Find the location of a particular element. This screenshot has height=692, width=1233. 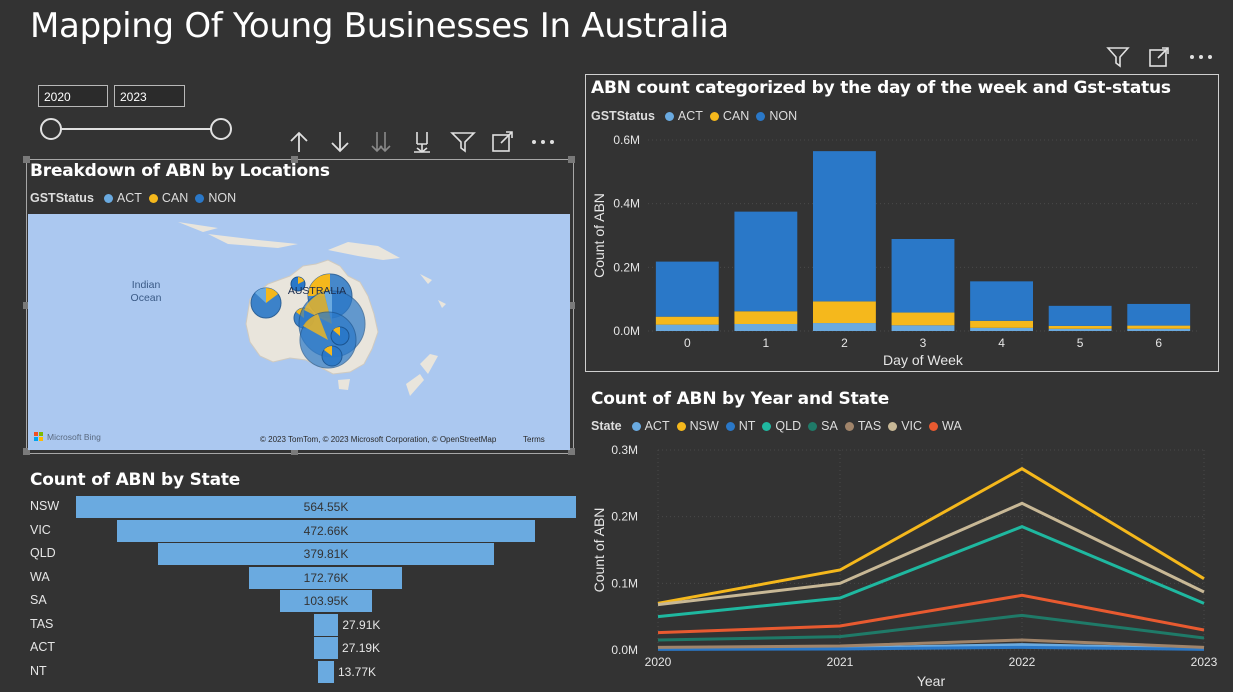

map-bubble-tas is located at coordinates (332, 356).